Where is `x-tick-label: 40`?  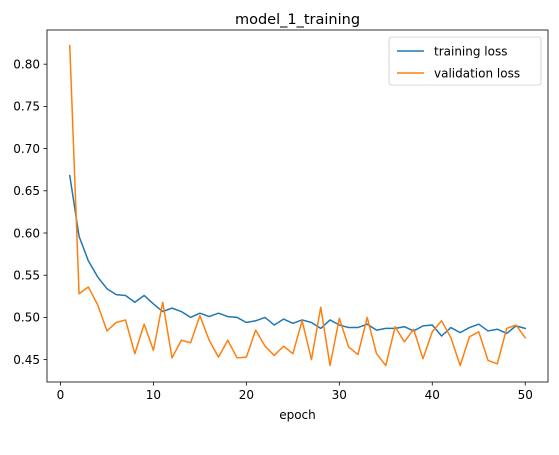 x-tick-label: 40 is located at coordinates (432, 395).